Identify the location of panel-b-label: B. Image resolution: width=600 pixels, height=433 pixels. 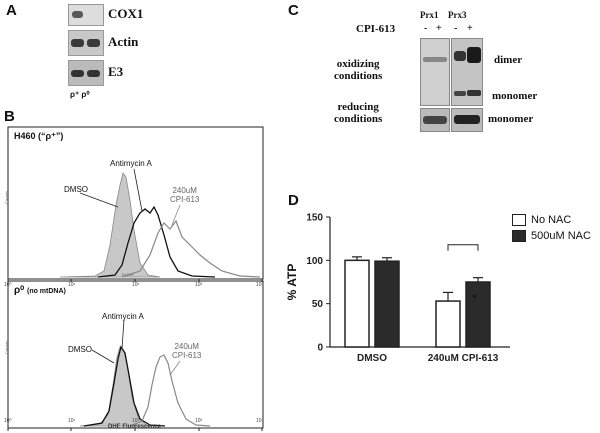
(9, 116).